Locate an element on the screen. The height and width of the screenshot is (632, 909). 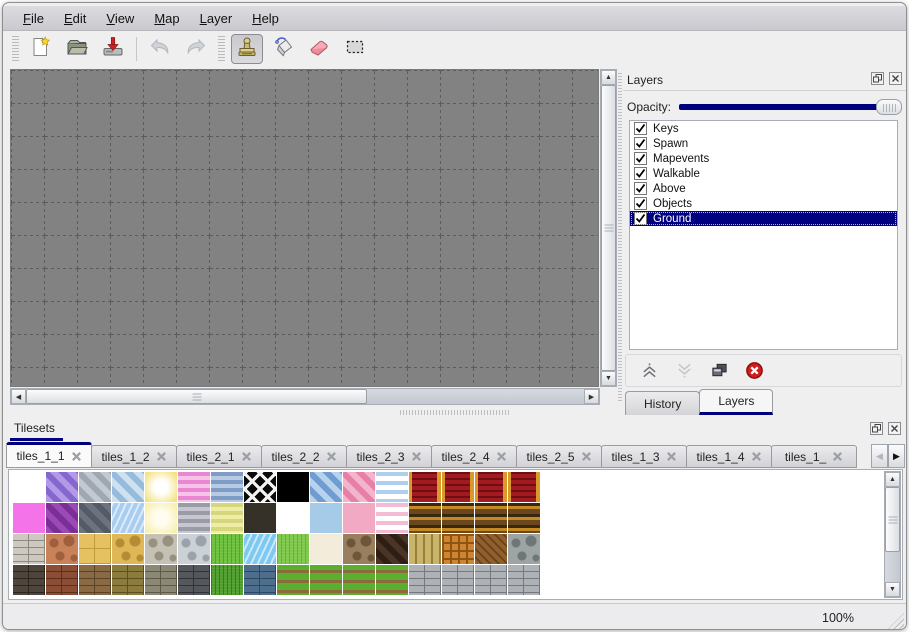
open-file-button is located at coordinates (77, 49).